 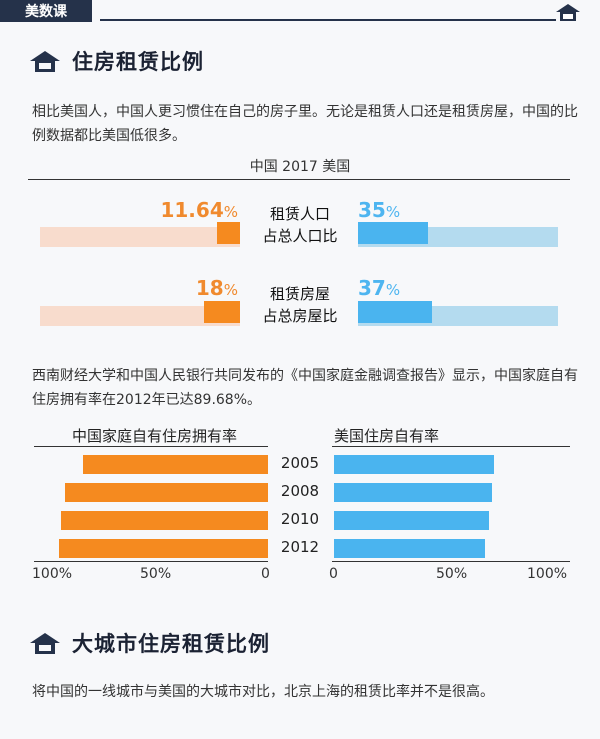 What do you see at coordinates (192, 210) in the screenshot?
I see `china-value-number: 11.64` at bounding box center [192, 210].